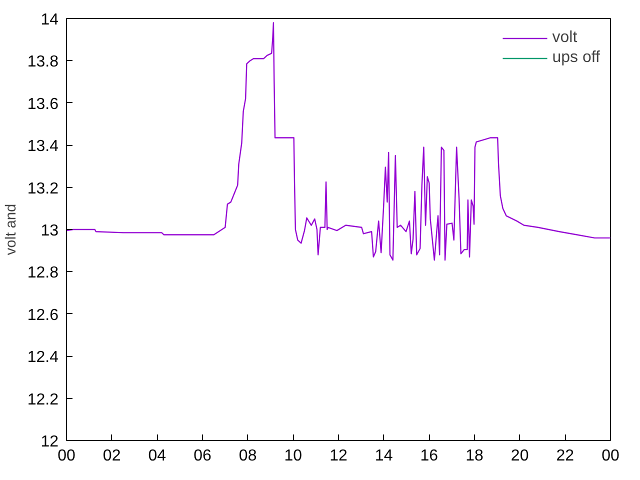 Image resolution: width=640 pixels, height=480 pixels. What do you see at coordinates (43, 357) in the screenshot?
I see `y-tick-label: 12.4` at bounding box center [43, 357].